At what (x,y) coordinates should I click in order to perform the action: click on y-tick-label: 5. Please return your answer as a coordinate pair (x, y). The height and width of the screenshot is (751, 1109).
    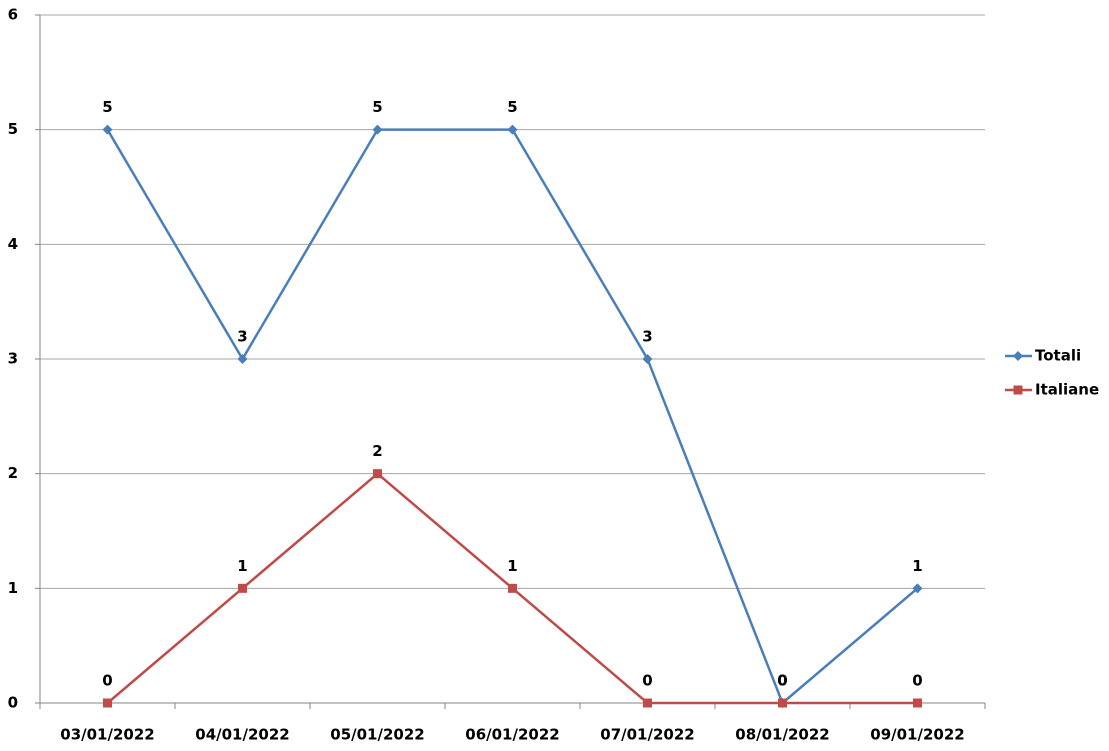
    Looking at the image, I should click on (13, 129).